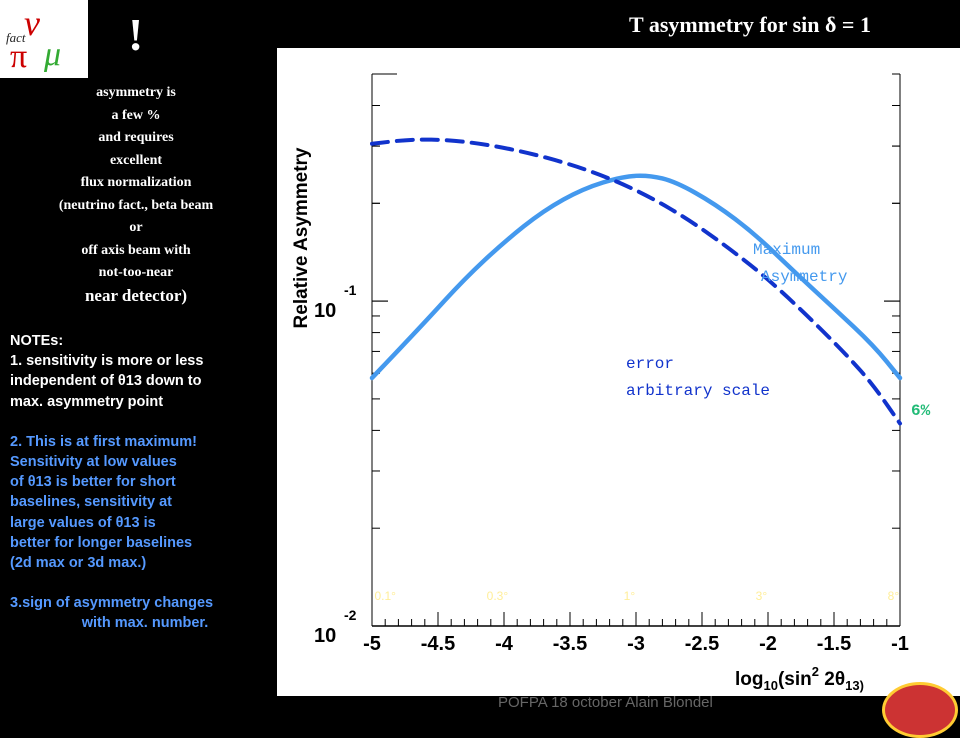 This screenshot has height=738, width=960. Describe the element at coordinates (750, 24) in the screenshot. I see `slide-title: T asymmetry for sin δ = 1` at that location.